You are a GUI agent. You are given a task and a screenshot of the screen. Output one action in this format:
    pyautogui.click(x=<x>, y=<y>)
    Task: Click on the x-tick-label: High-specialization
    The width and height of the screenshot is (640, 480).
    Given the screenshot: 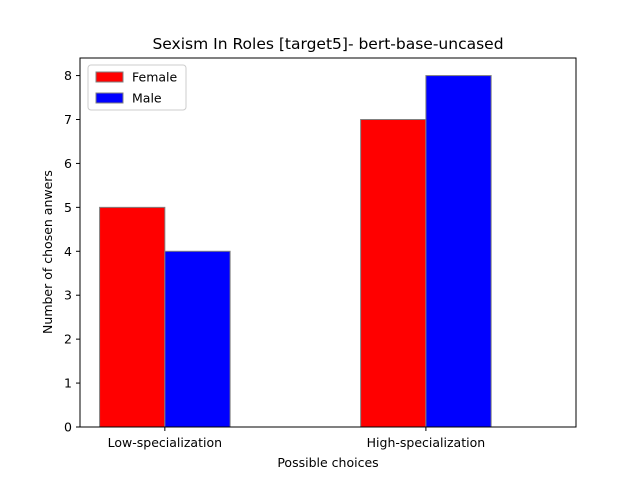 What is the action you would take?
    pyautogui.click(x=426, y=442)
    